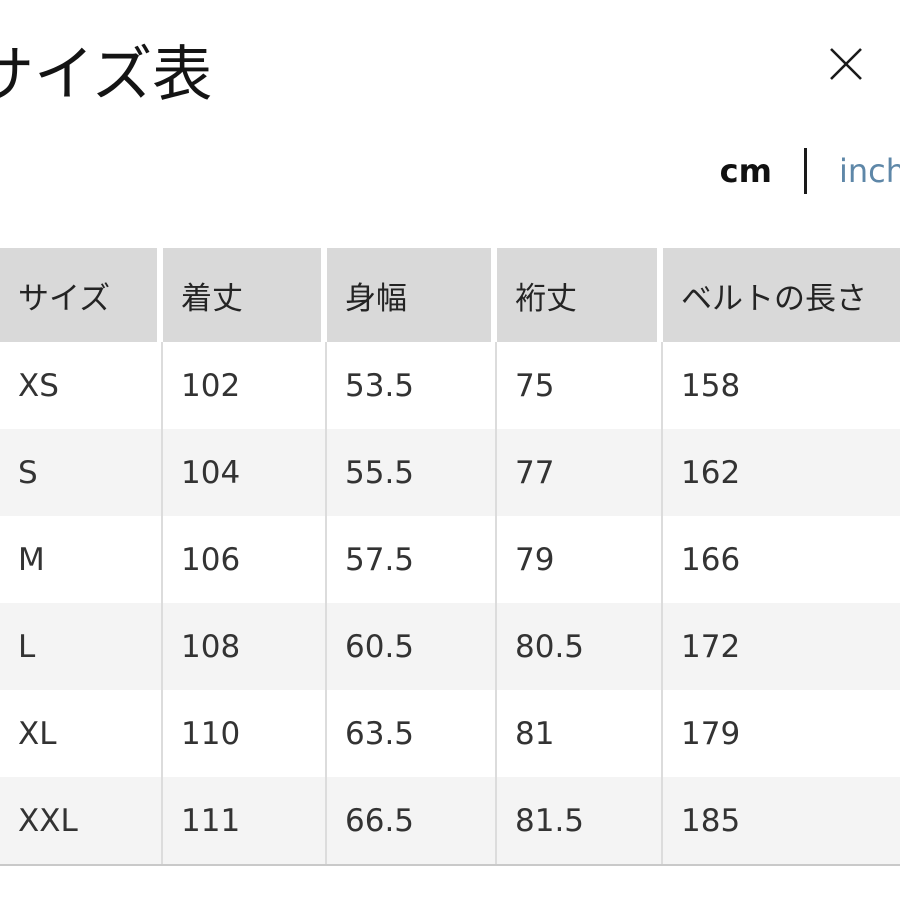  I want to click on cell-value: 158, so click(711, 385).